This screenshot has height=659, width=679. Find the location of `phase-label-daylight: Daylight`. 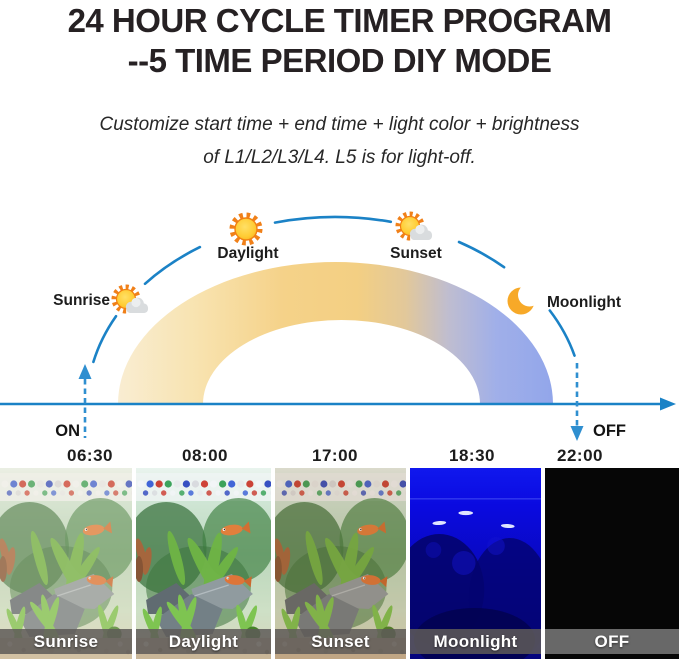

phase-label-daylight: Daylight is located at coordinates (248, 253).